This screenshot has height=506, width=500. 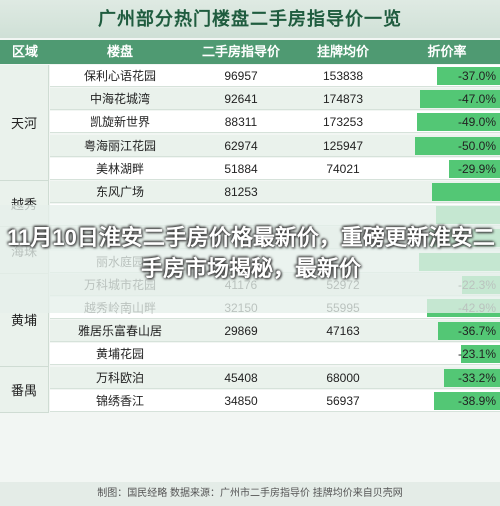 I want to click on row-name: 粤海丽江花园, so click(x=119, y=145).